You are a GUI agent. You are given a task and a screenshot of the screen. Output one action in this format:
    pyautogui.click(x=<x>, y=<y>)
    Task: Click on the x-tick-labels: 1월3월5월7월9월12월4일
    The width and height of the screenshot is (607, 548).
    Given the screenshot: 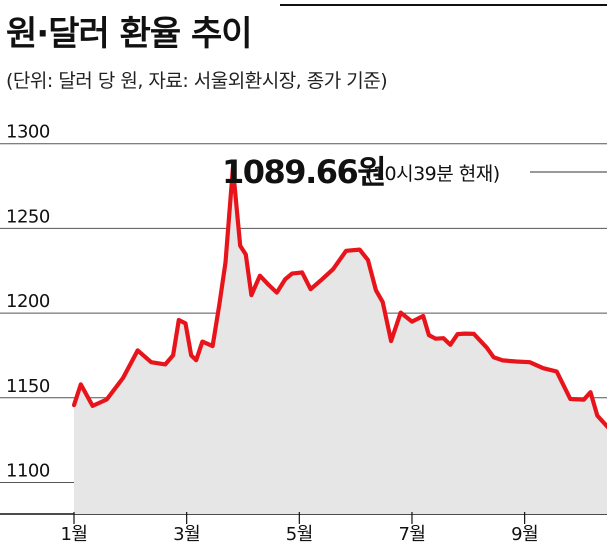 What is the action you would take?
    pyautogui.click(x=299, y=528)
    